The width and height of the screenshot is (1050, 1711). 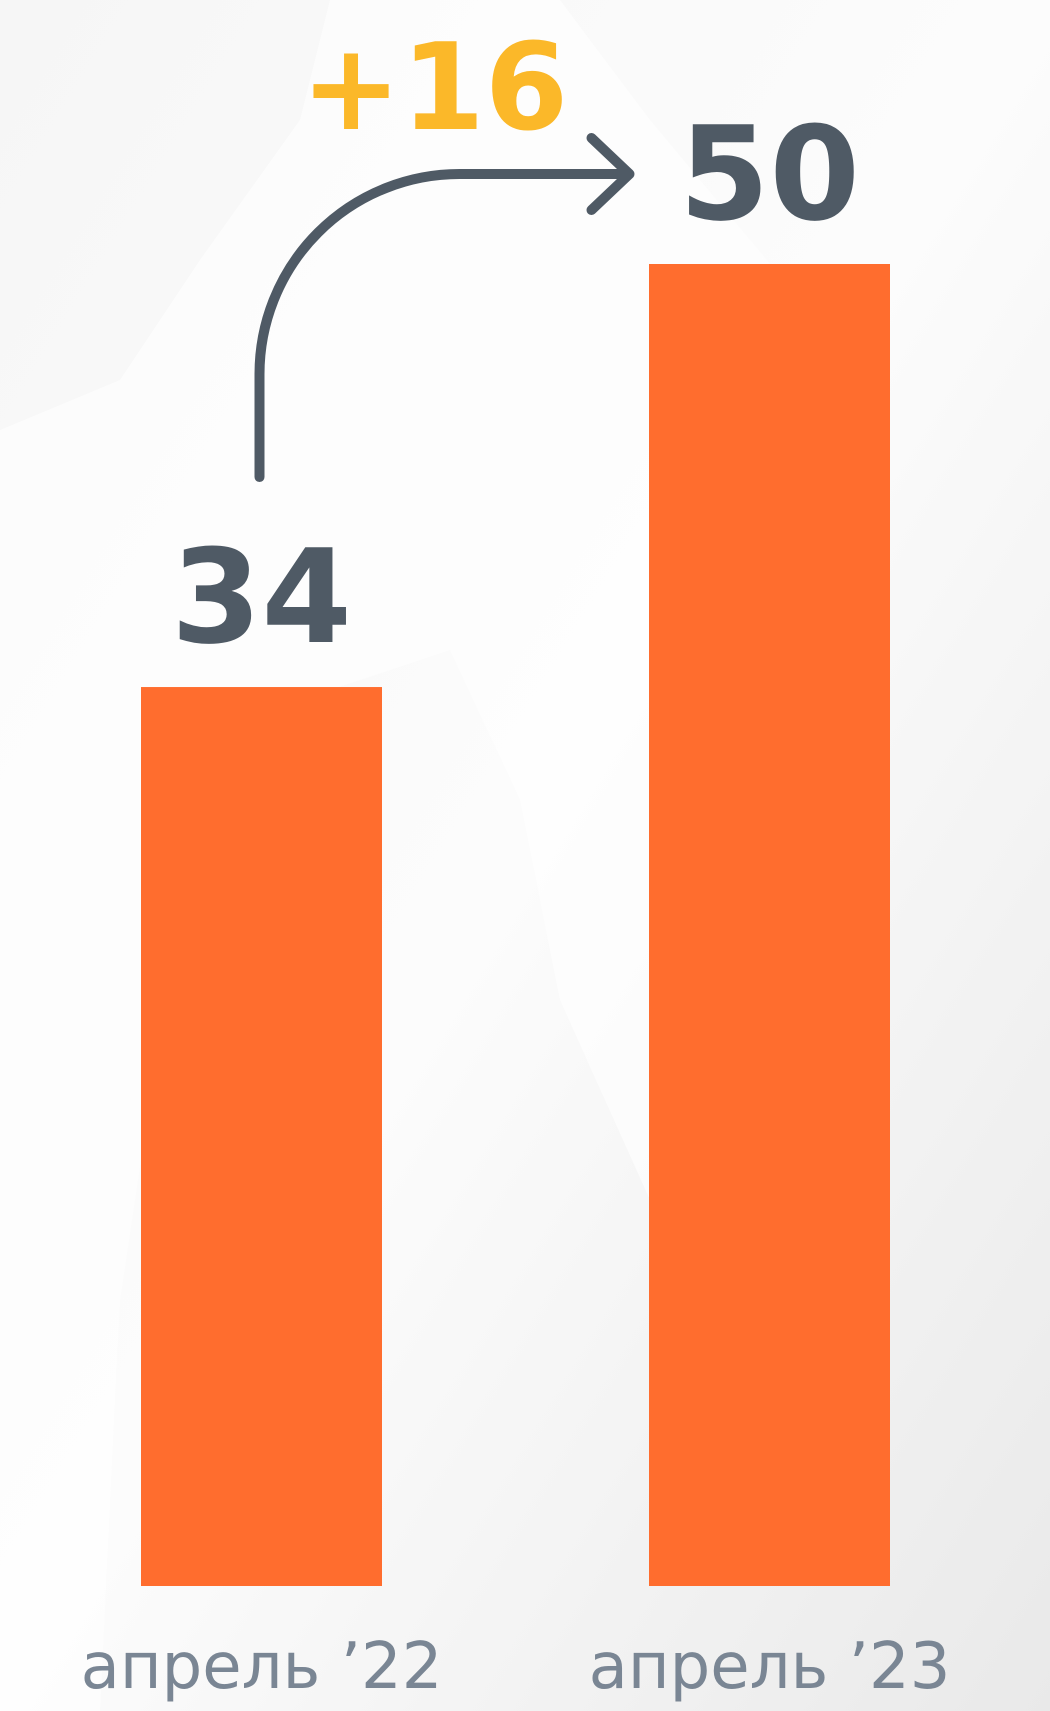 I want to click on x-tick-label: апрель ’22, so click(x=262, y=1667).